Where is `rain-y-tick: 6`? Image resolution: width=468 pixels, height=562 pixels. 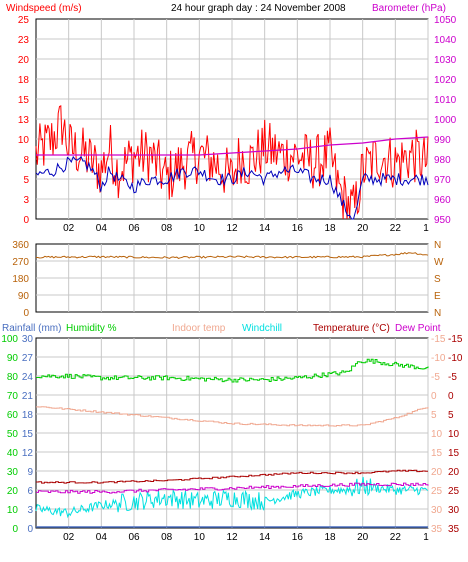 rain-y-tick: 6 is located at coordinates (30, 491).